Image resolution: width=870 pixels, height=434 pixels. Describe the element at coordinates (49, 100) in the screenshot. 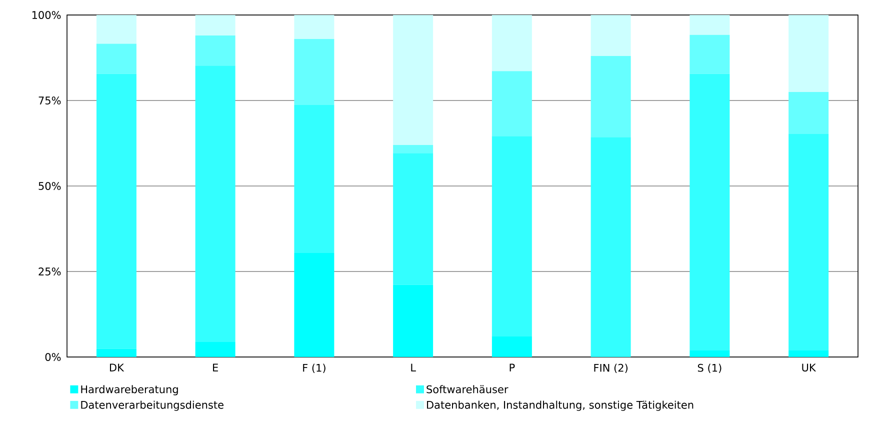

I see `y-tick-label: 75%` at that location.